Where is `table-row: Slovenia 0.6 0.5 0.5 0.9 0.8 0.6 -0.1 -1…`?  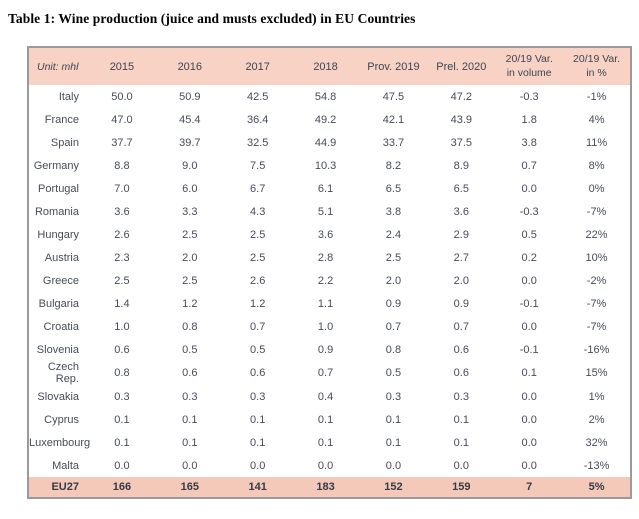
table-row: Slovenia 0.6 0.5 0.5 0.9 0.8 0.6 -0.1 -1… is located at coordinates (329, 349).